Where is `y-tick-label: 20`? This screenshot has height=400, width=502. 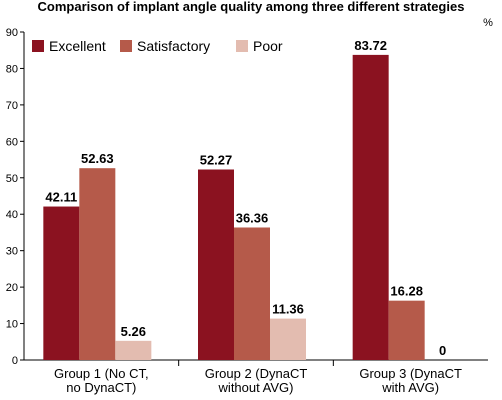 y-tick-label: 20 is located at coordinates (12, 288).